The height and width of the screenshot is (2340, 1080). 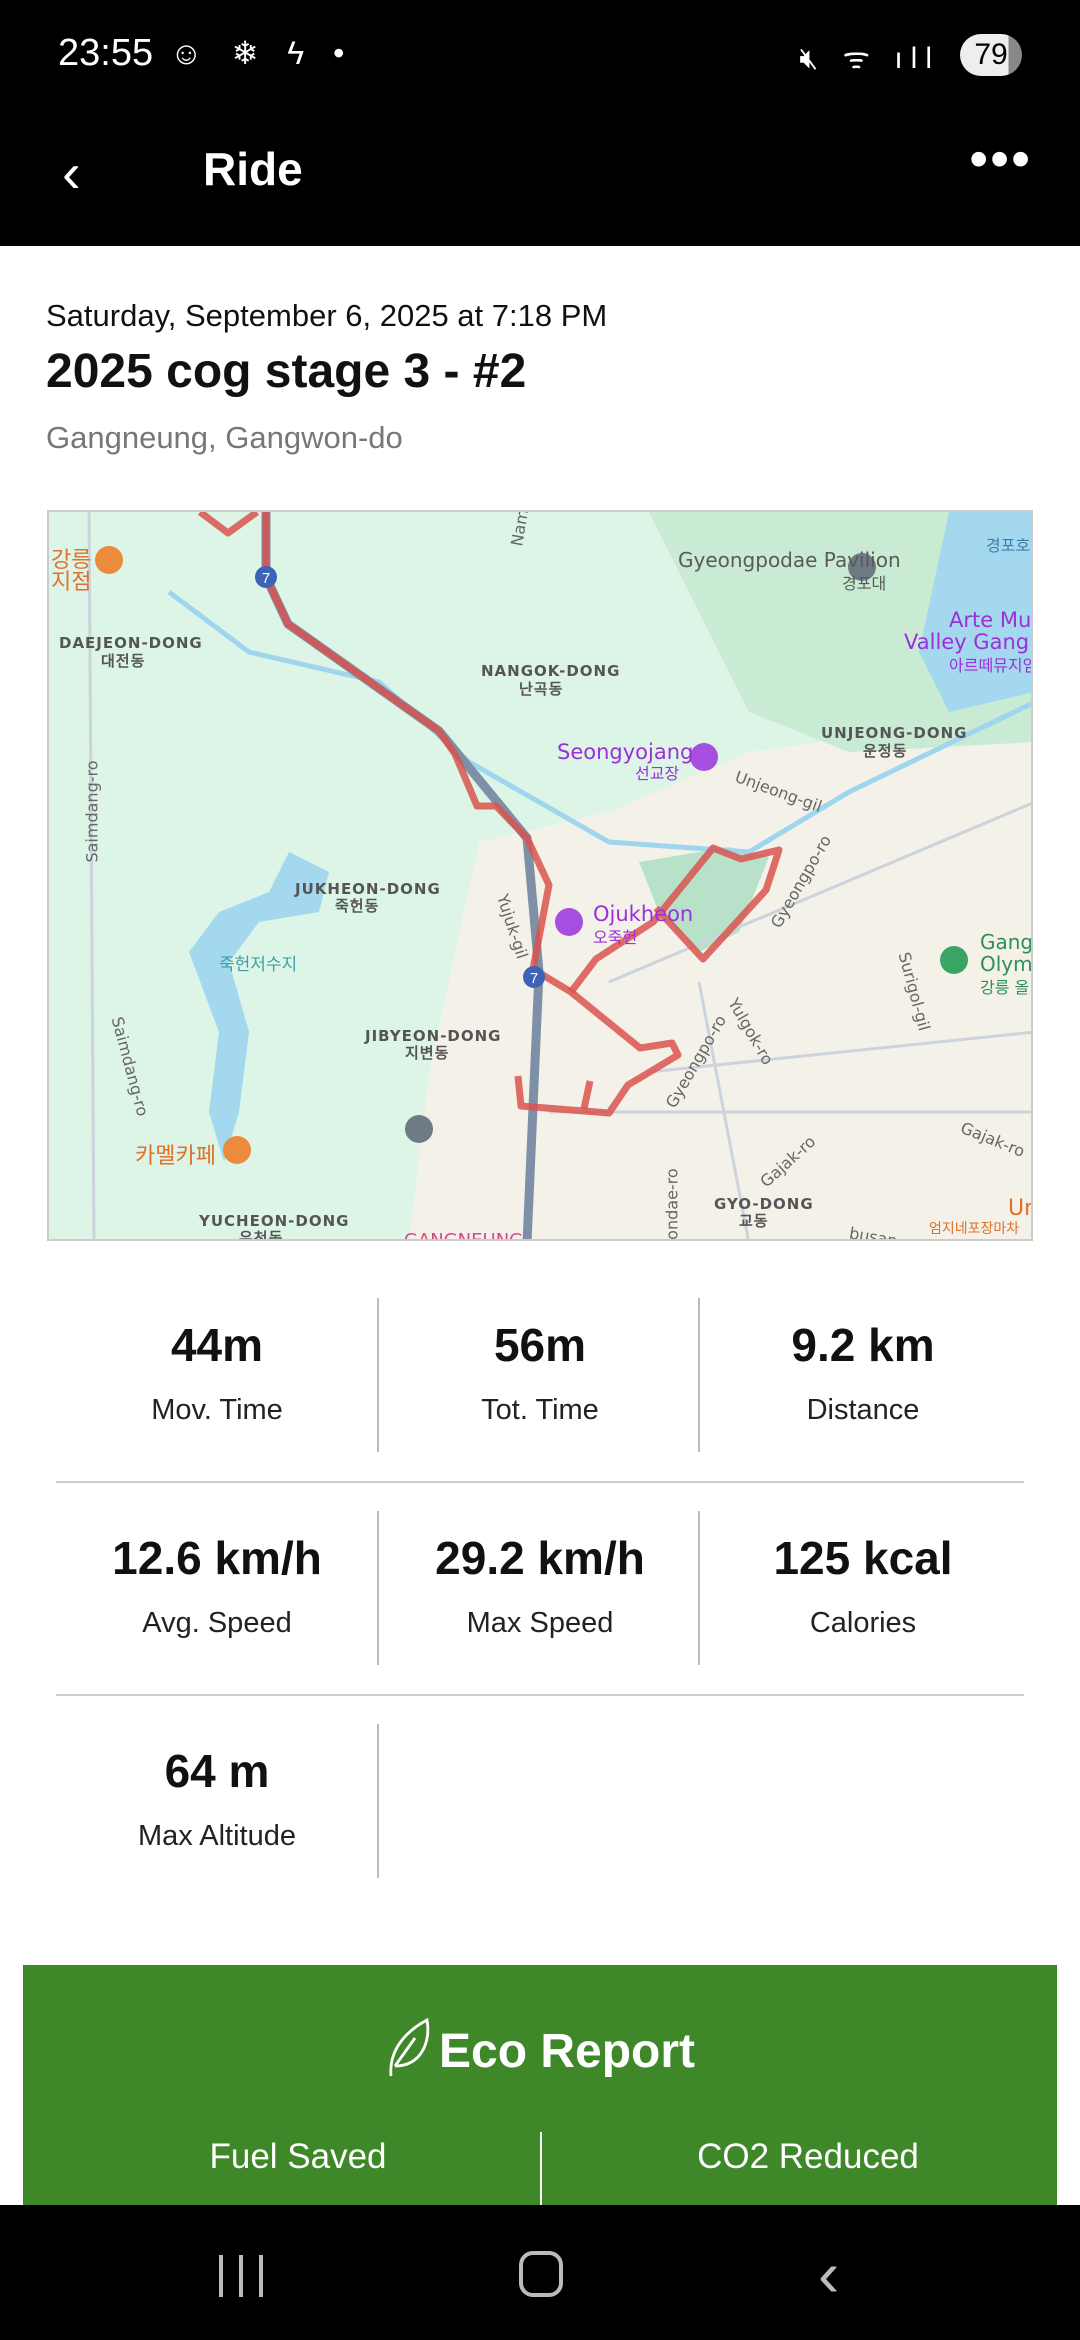 What do you see at coordinates (974, 1229) in the screenshot?
I see `map-label: 엄지네포장마차` at bounding box center [974, 1229].